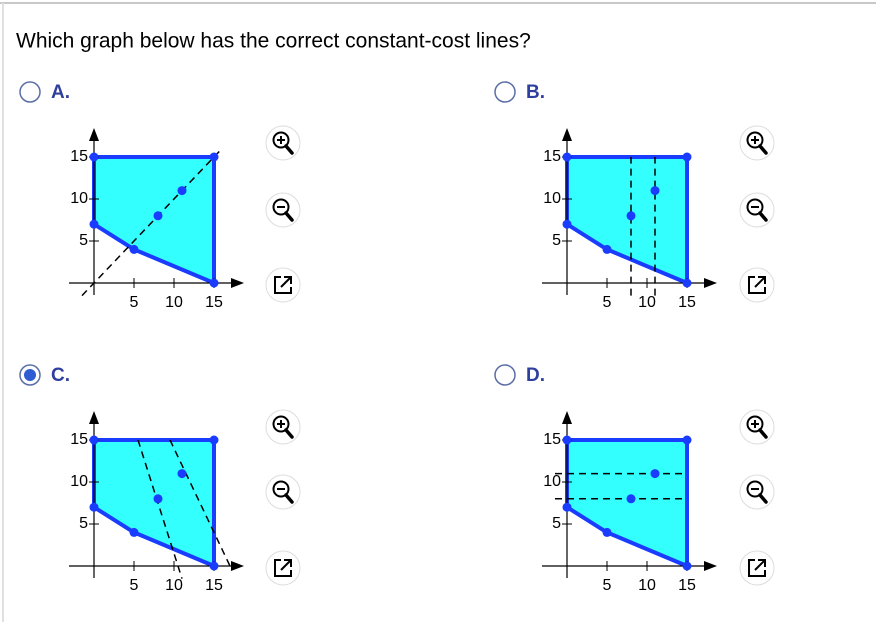 This screenshot has width=876, height=627. What do you see at coordinates (535, 375) in the screenshot?
I see `option-letter: D.` at bounding box center [535, 375].